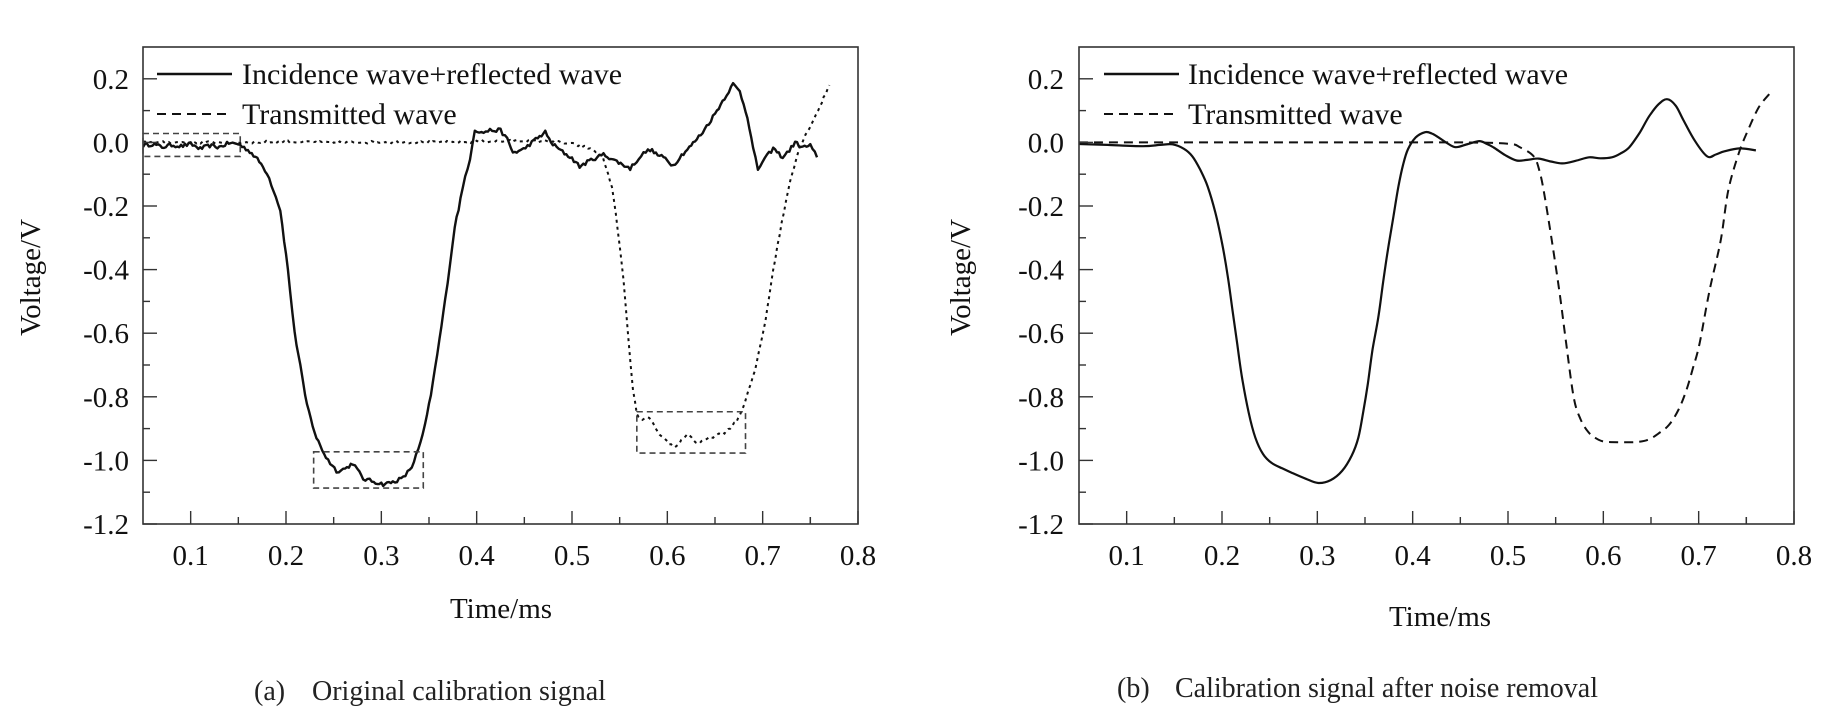  I want to click on panel-b-y-axis-title: Voltage/V, so click(961, 277).